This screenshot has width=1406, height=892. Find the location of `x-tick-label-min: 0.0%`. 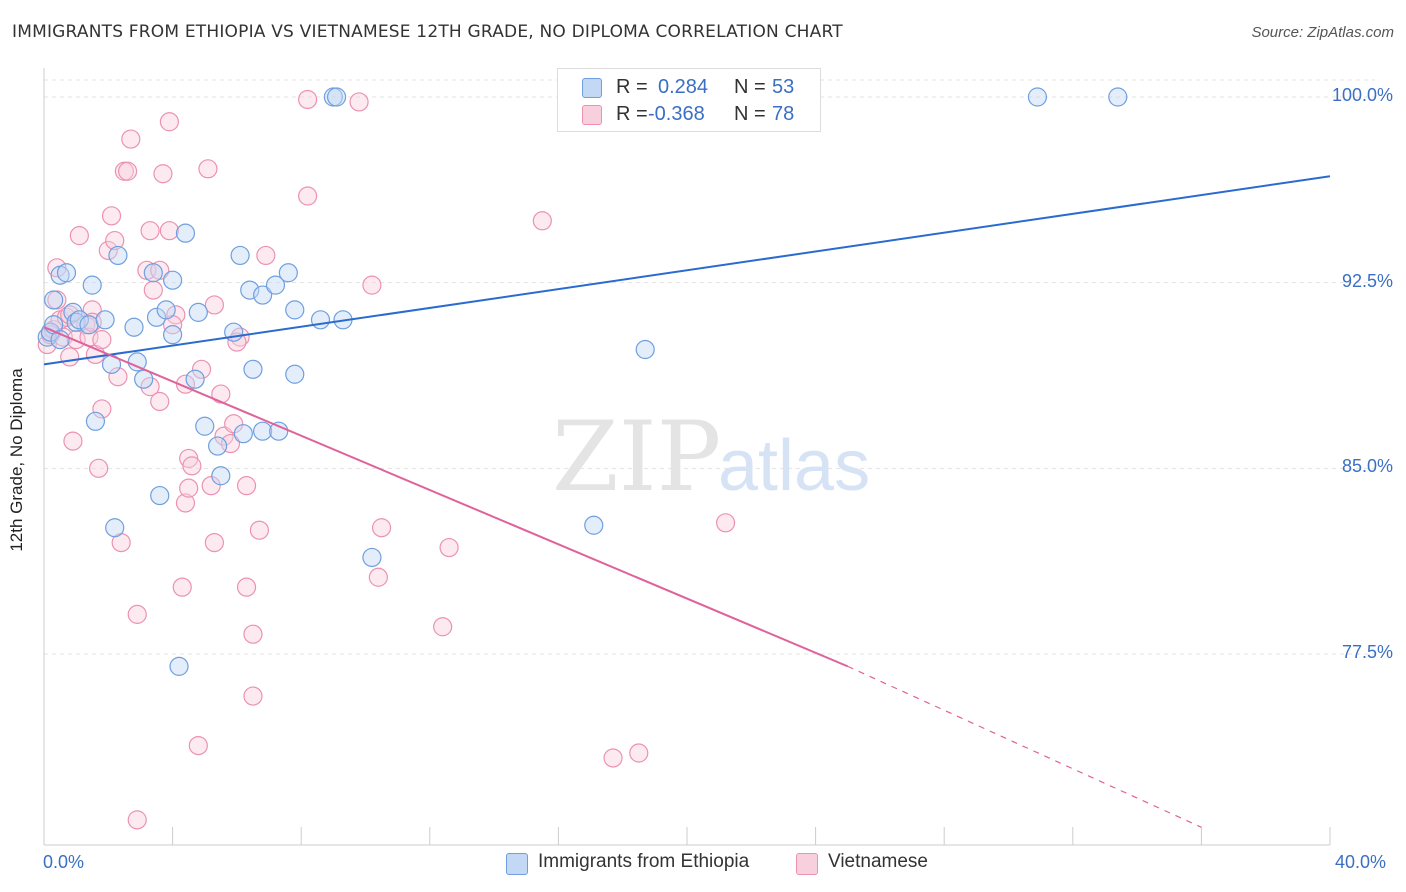

x-tick-label-min: 0.0% is located at coordinates (64, 862).